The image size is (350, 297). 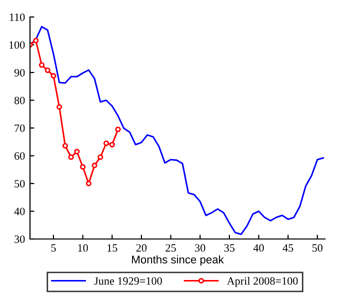 What do you see at coordinates (262, 281) in the screenshot?
I see `legend-label: April 2008=100` at bounding box center [262, 281].